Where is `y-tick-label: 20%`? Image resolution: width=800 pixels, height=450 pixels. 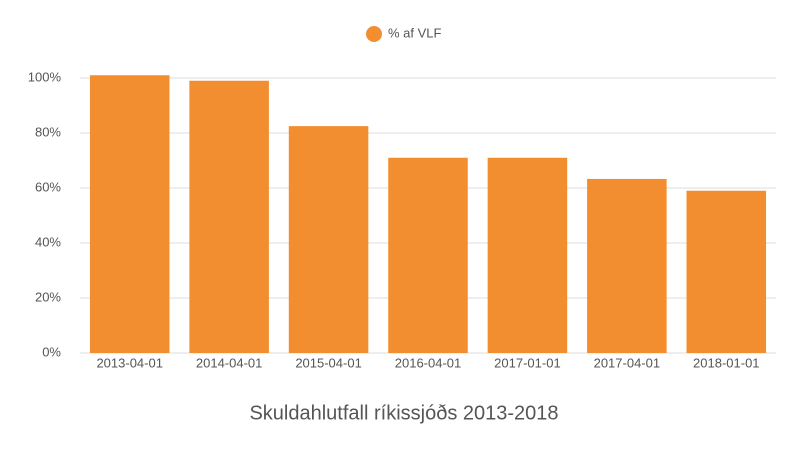
y-tick-label: 20% is located at coordinates (48, 296).